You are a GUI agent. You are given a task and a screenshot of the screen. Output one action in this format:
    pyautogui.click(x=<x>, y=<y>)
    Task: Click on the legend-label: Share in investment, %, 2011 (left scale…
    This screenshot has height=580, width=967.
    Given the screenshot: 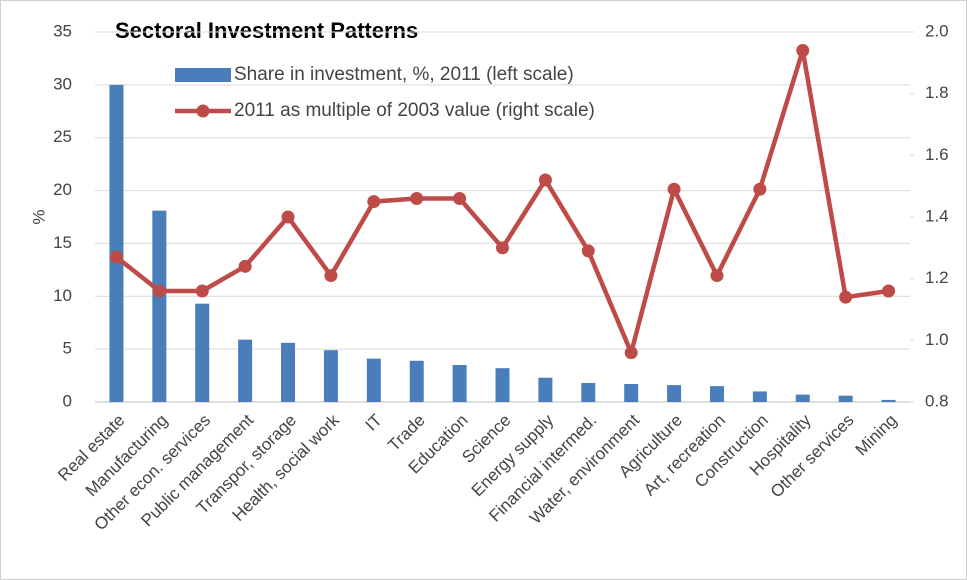 What is the action you would take?
    pyautogui.click(x=404, y=74)
    